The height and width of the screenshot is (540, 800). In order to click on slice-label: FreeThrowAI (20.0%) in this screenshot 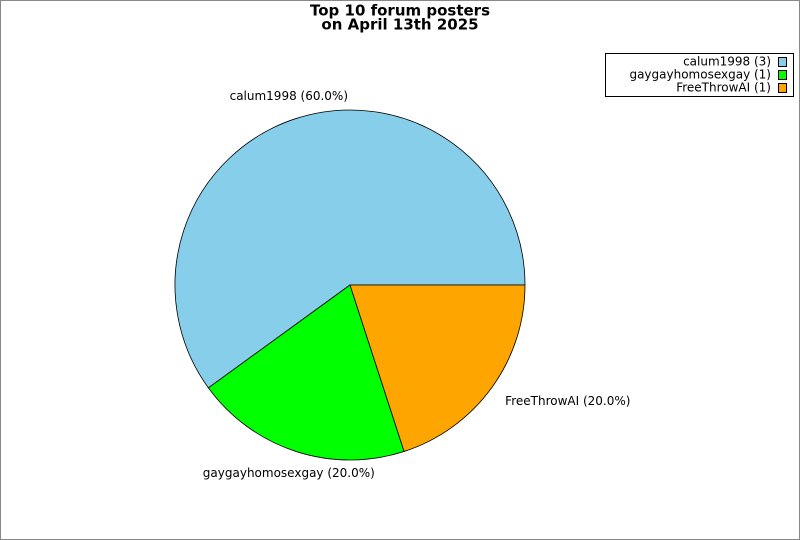, I will do `click(567, 401)`.